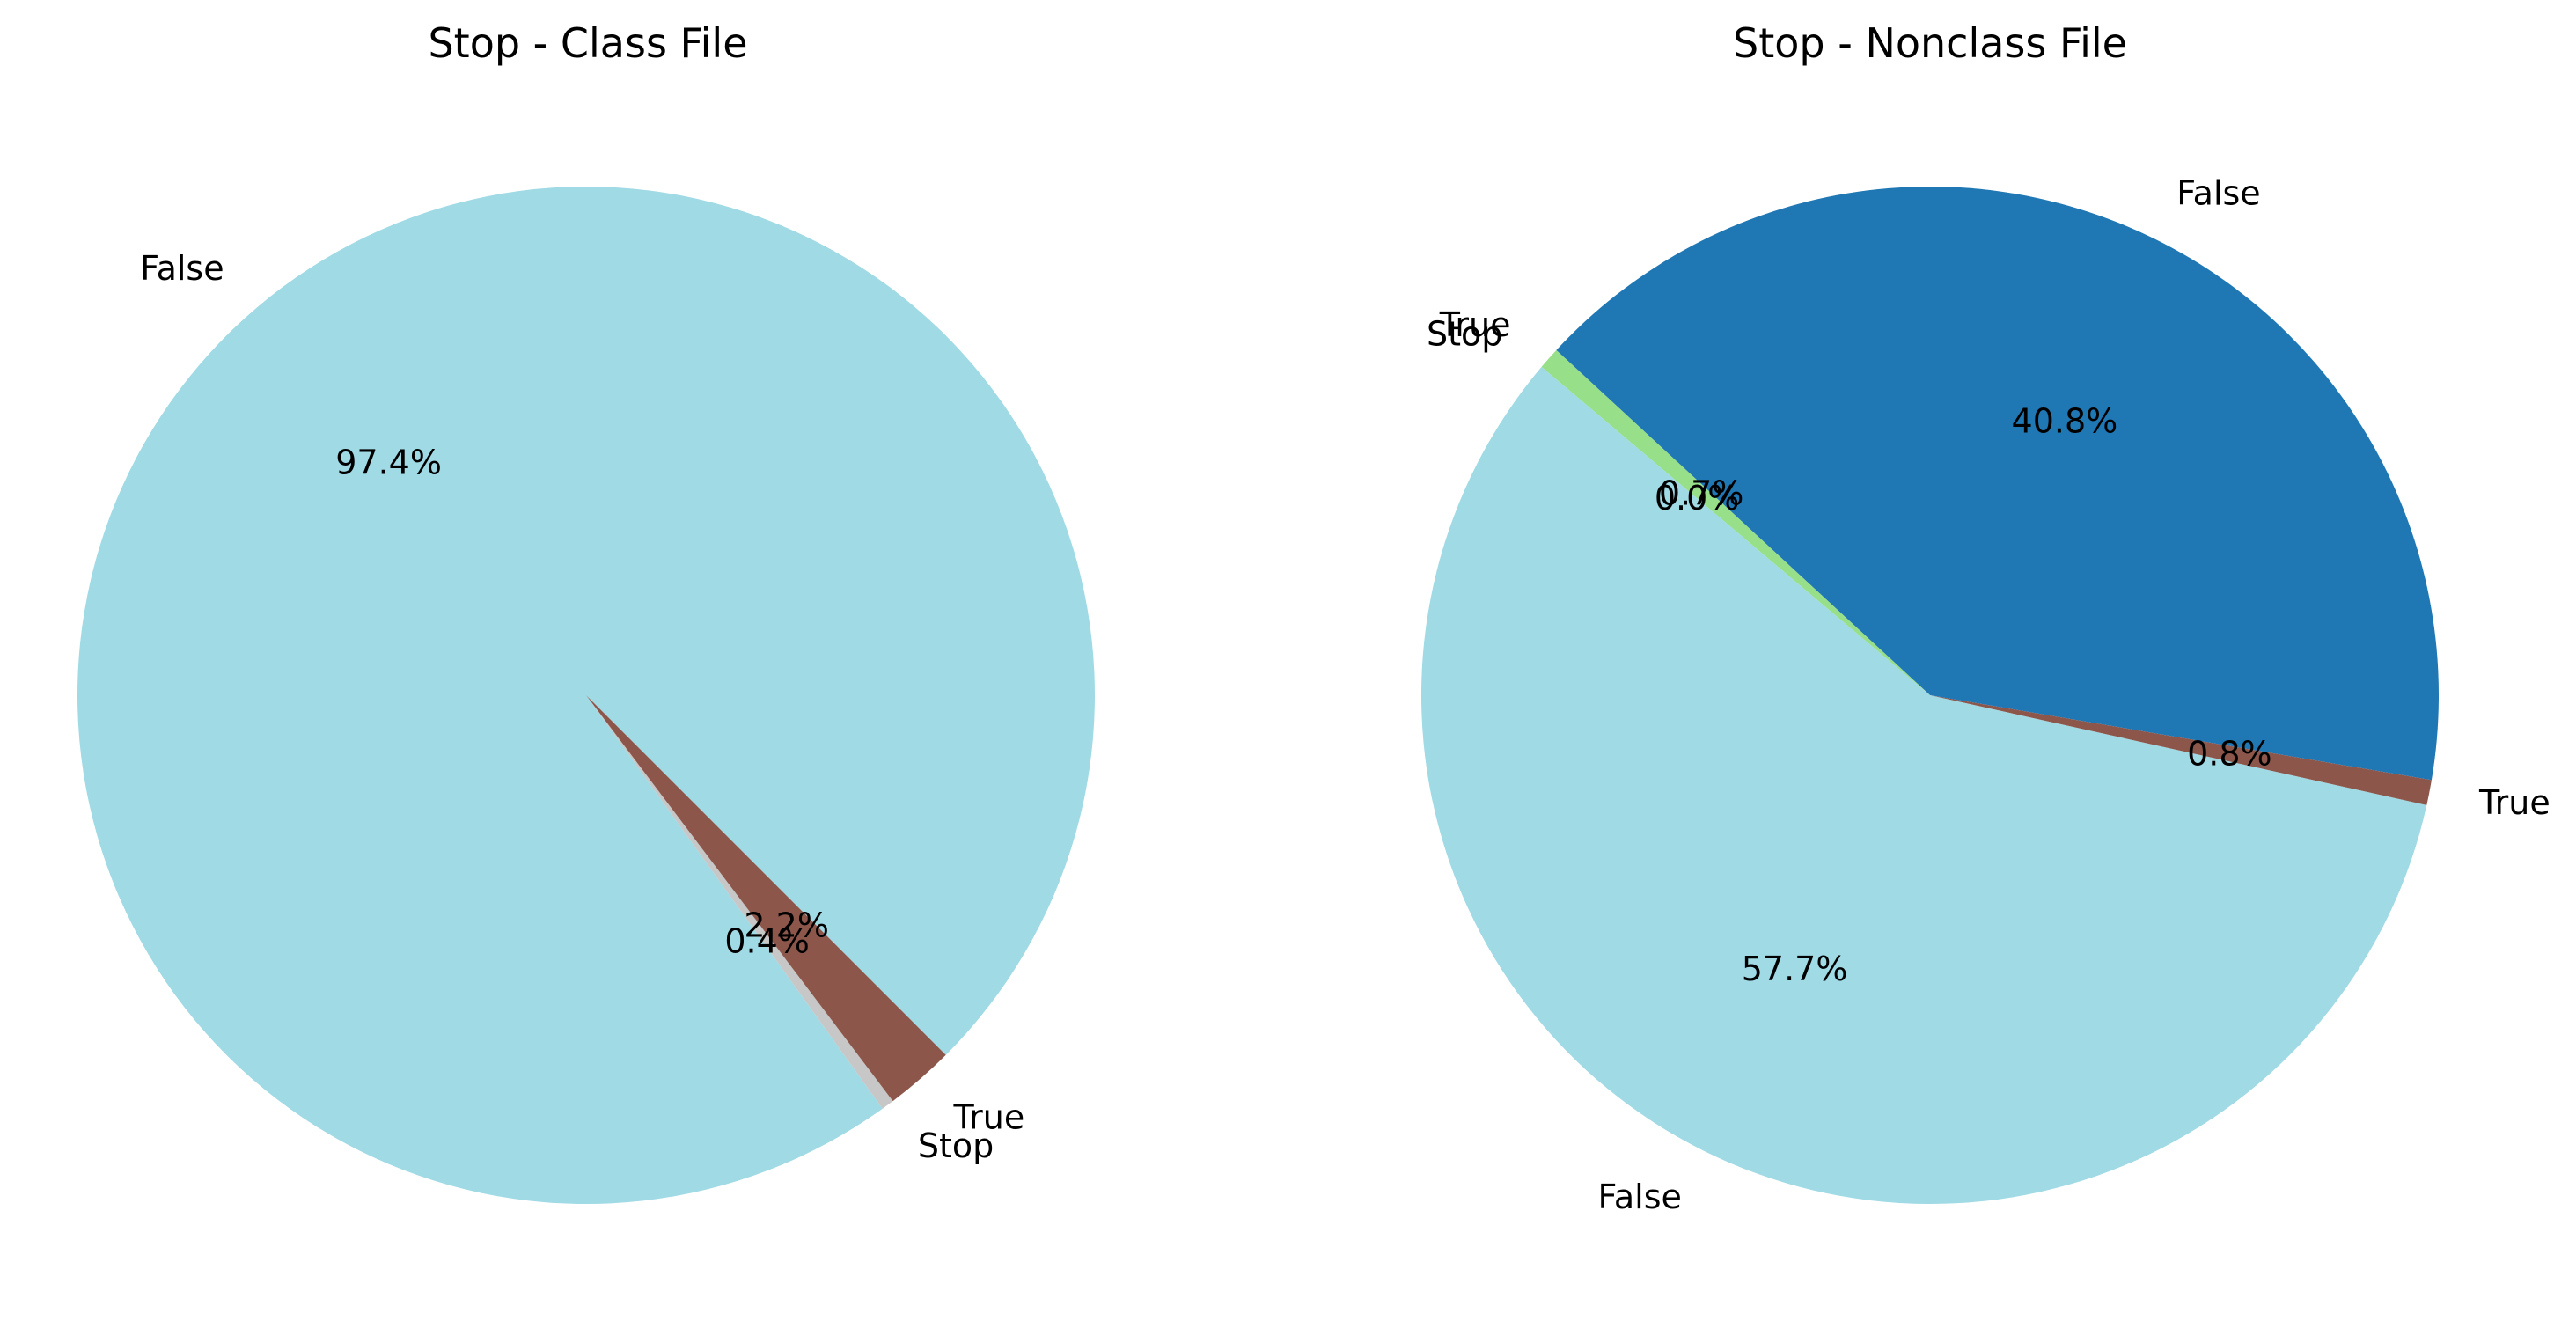 The height and width of the screenshot is (1328, 2576). What do you see at coordinates (1795, 969) in the screenshot?
I see `slice-percent-false: 57.7%` at bounding box center [1795, 969].